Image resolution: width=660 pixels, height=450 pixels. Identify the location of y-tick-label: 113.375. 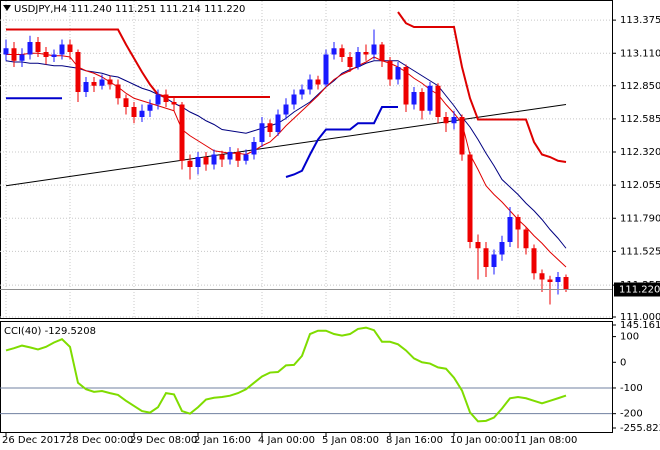
(640, 20).